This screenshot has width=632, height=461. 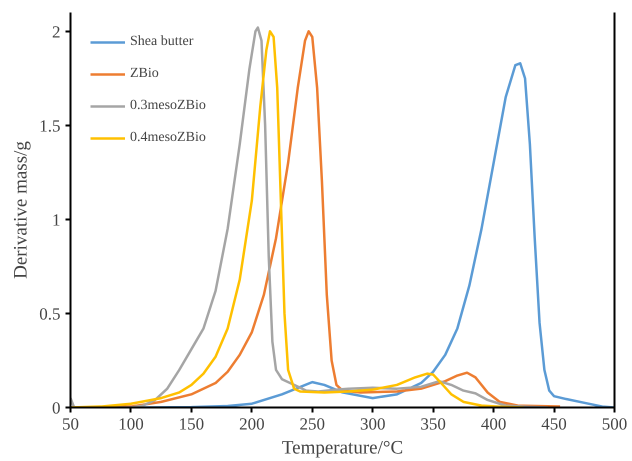 What do you see at coordinates (144, 74) in the screenshot?
I see `legend-label: ZBio` at bounding box center [144, 74].